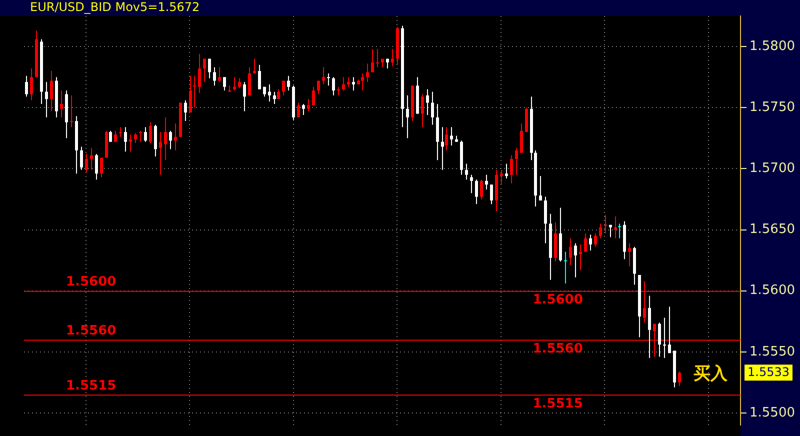  I want to click on y-tick-label: 1.5750, so click(773, 107).